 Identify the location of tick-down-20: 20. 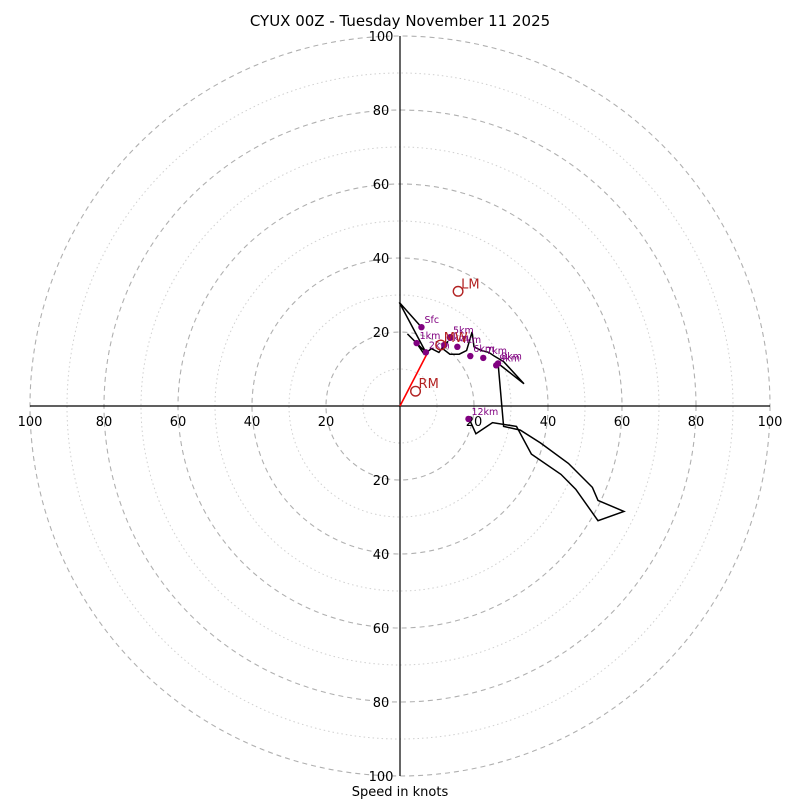
(381, 481).